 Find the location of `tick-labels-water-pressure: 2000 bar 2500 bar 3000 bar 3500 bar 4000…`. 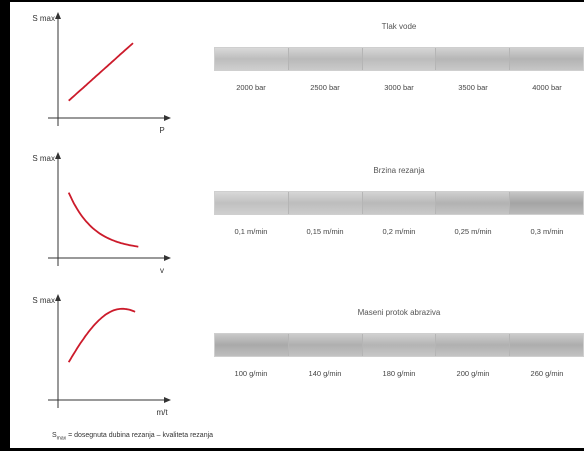

tick-labels-water-pressure: 2000 bar 2500 bar 3000 bar 3500 bar 4000… is located at coordinates (399, 87).